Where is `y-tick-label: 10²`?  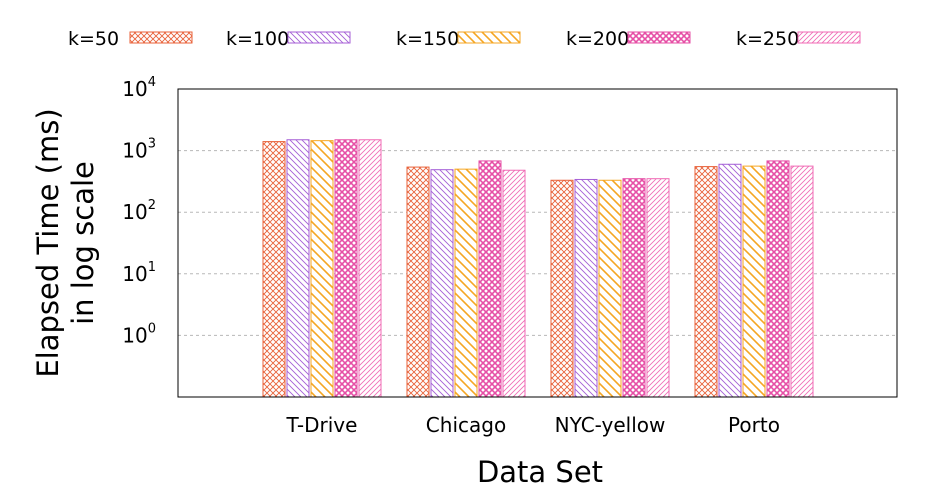 y-tick-label: 10² is located at coordinates (139, 211).